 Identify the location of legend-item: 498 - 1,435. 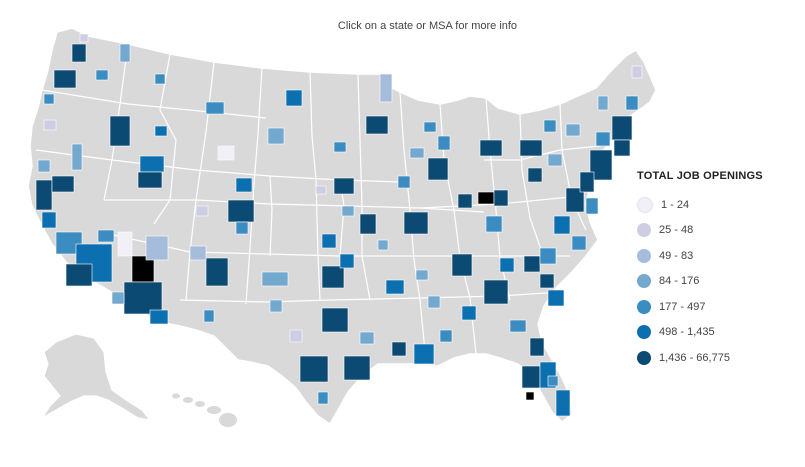
(717, 333).